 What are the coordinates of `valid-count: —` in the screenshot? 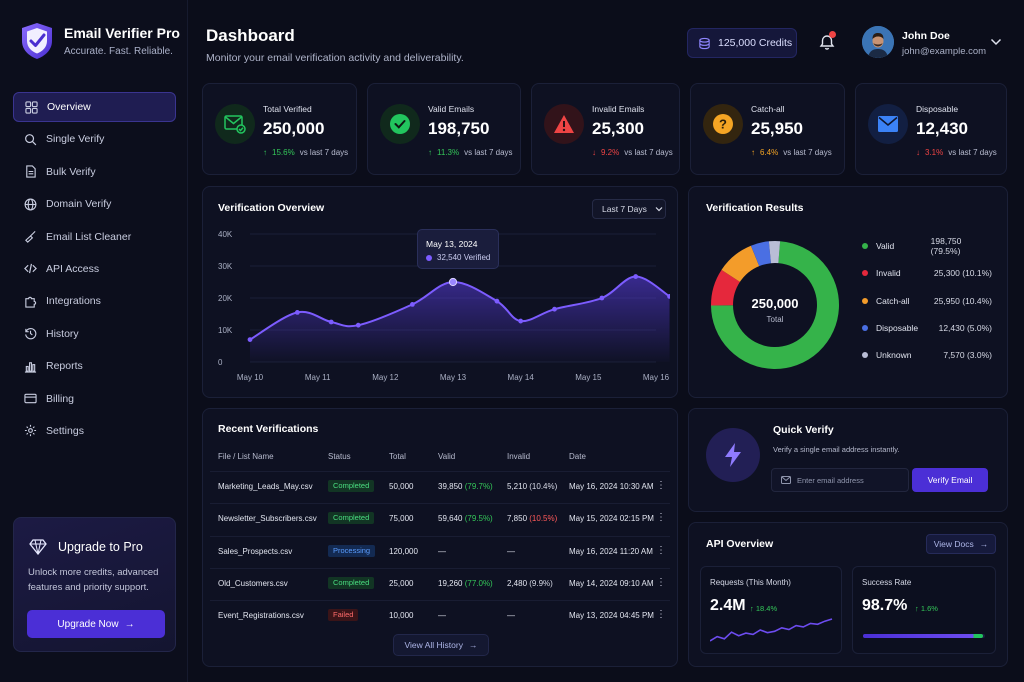 It's located at (442, 616).